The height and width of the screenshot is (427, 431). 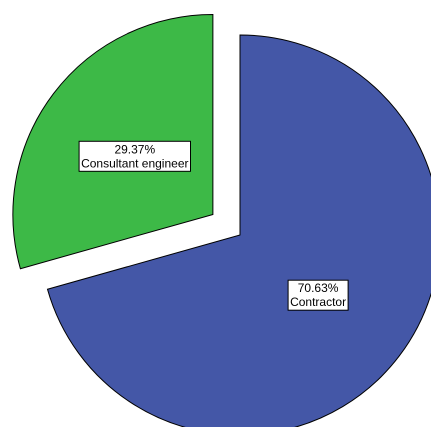 I want to click on slice-value-label: 70.63%, so click(x=318, y=288).